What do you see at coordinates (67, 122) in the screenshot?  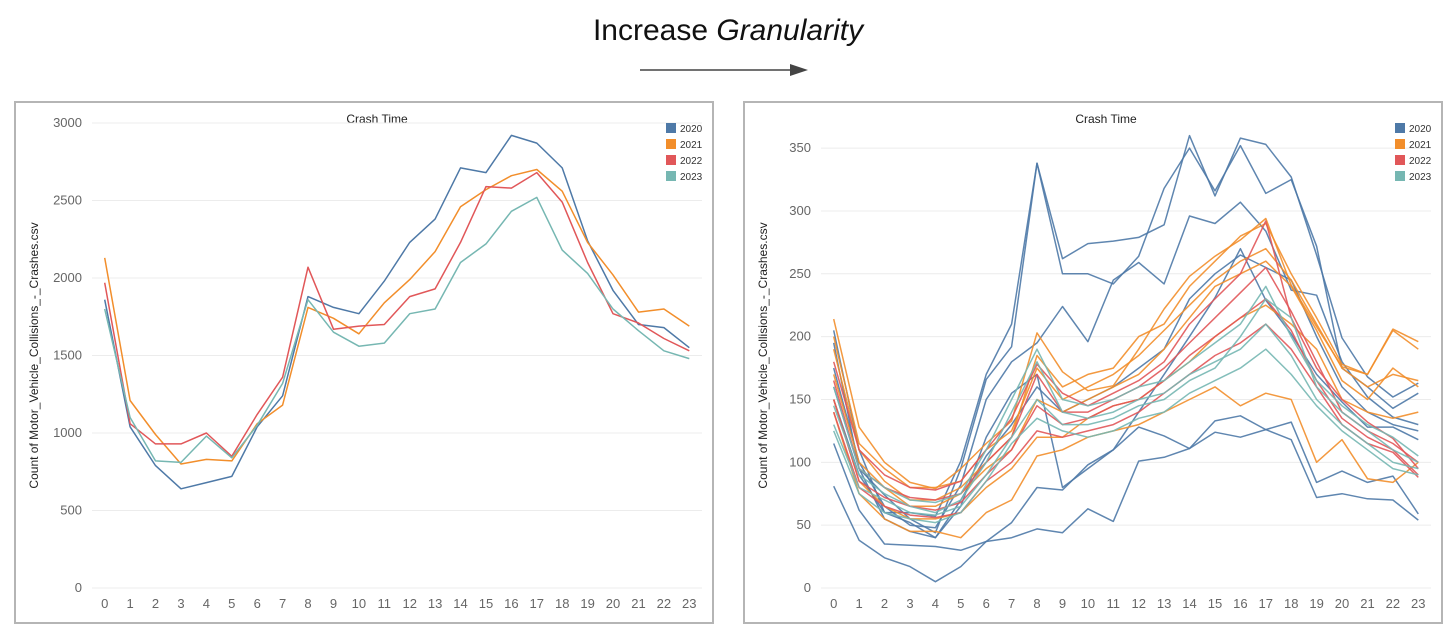 I see `y-tick-label: 3000` at bounding box center [67, 122].